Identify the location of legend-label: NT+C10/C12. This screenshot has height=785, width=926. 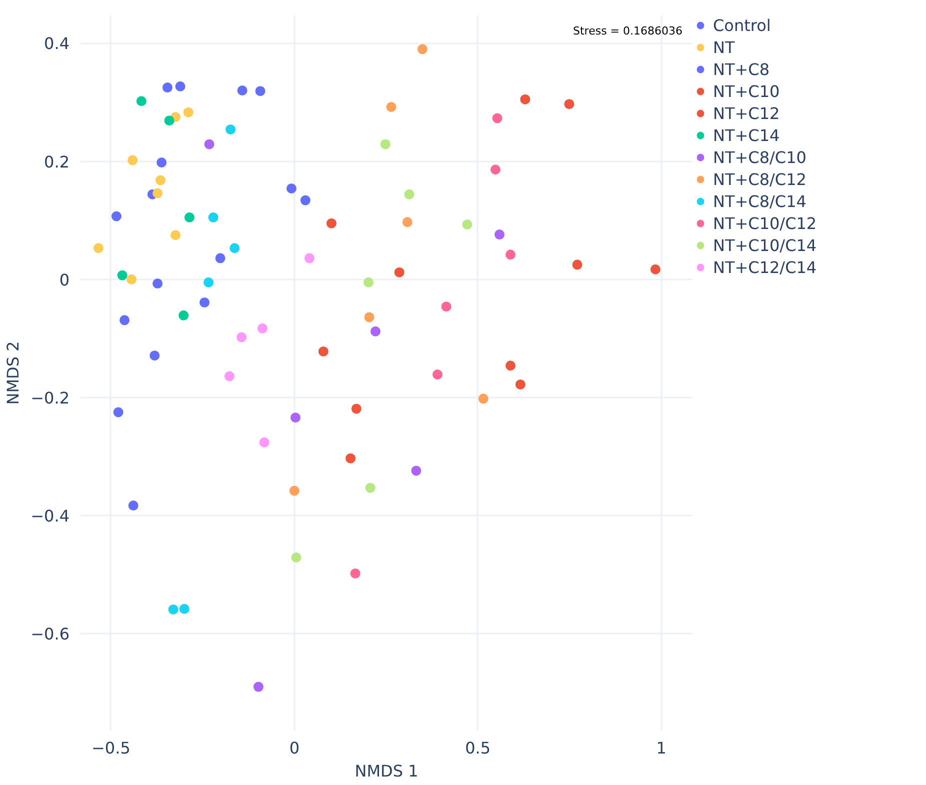
(765, 223).